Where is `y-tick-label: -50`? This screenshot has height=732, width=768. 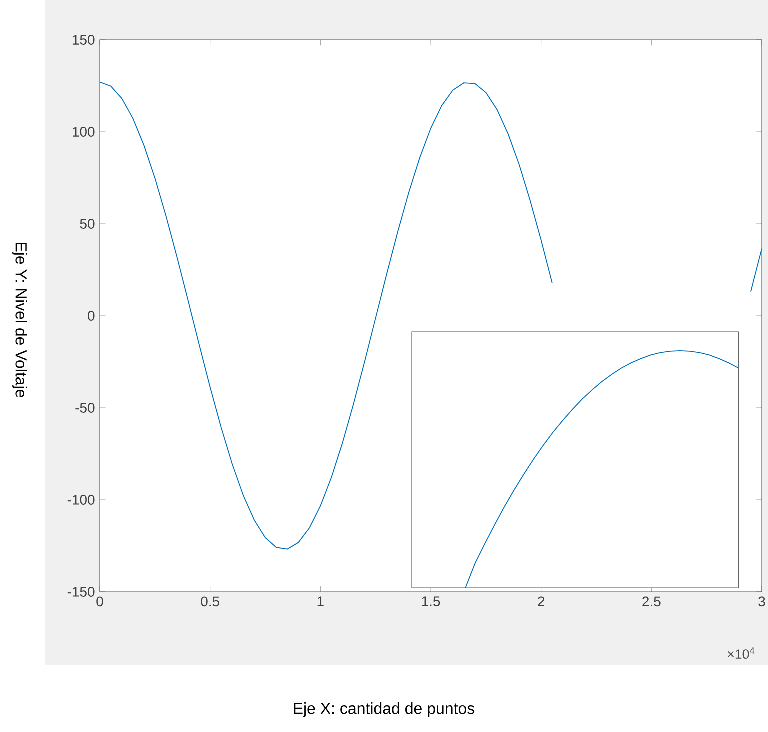
y-tick-label: -50 is located at coordinates (85, 408).